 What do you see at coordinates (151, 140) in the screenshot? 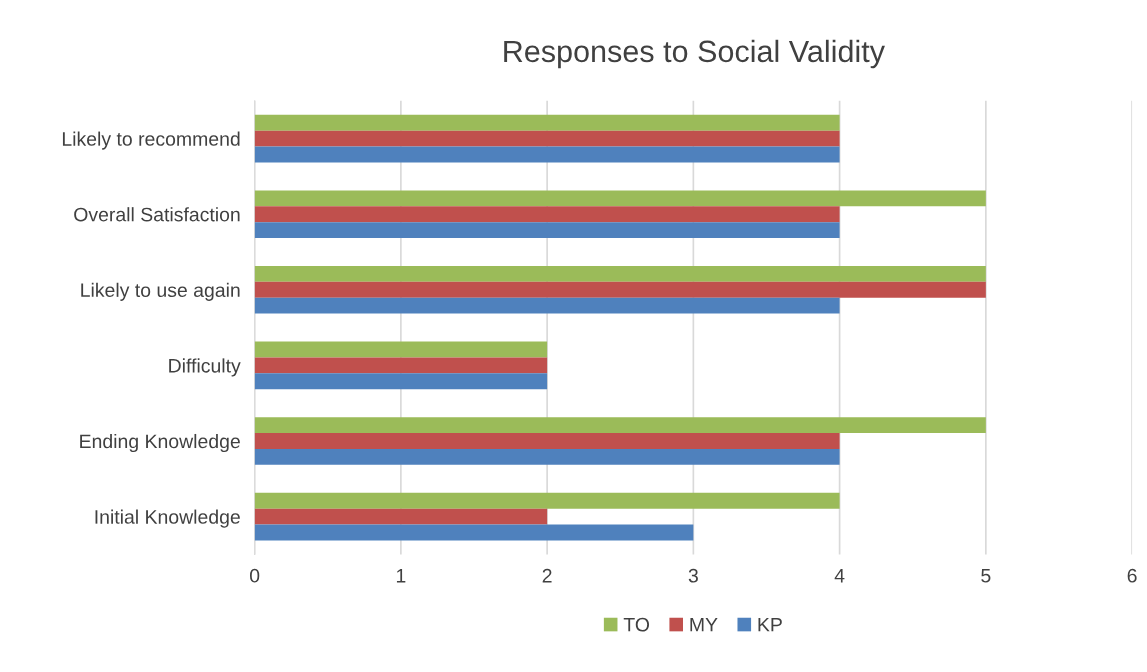
I see `y-tick-label: Likely to recommend` at bounding box center [151, 140].